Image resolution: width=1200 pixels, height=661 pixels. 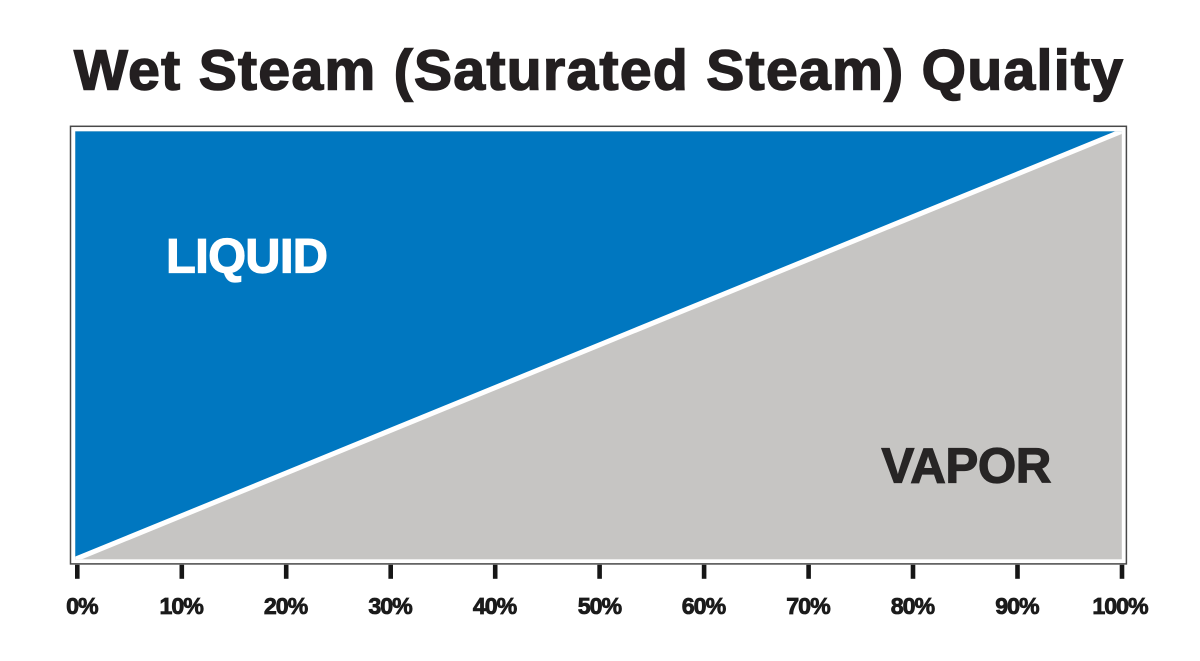 What do you see at coordinates (390, 606) in the screenshot?
I see `svg-text: 30%` at bounding box center [390, 606].